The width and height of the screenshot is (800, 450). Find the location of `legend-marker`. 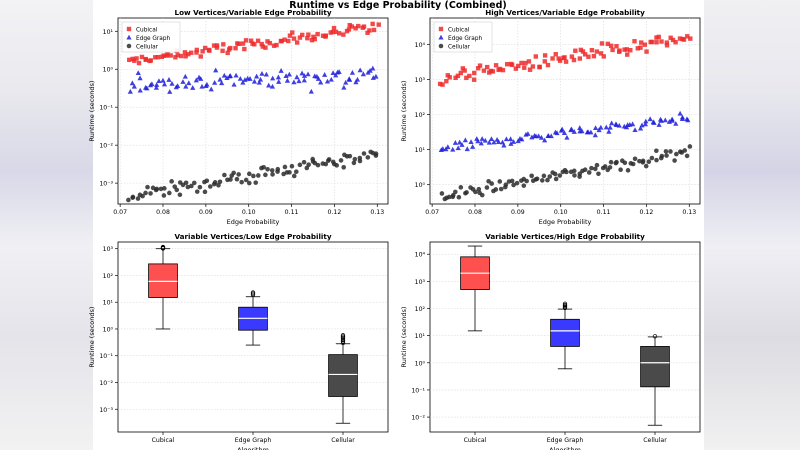

legend-marker is located at coordinates (441, 37).